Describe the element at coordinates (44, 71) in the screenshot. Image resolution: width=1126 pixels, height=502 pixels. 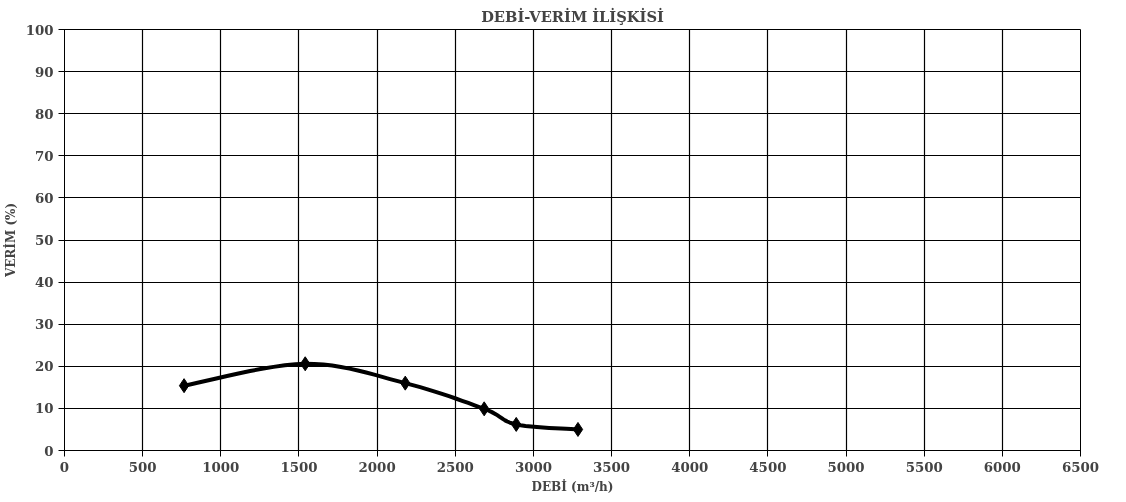
I see `y-tick-label: 90` at that location.